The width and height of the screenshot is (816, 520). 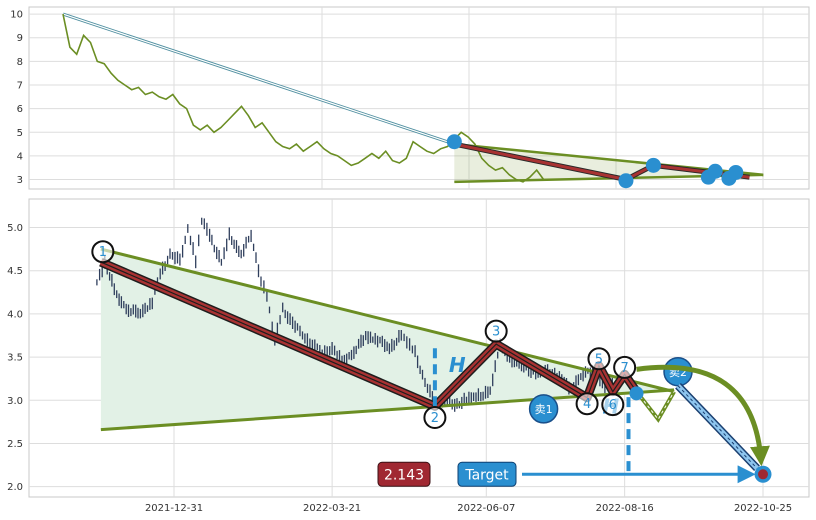 I want to click on detail-y-tick-label: 5.0, so click(x=15, y=228).